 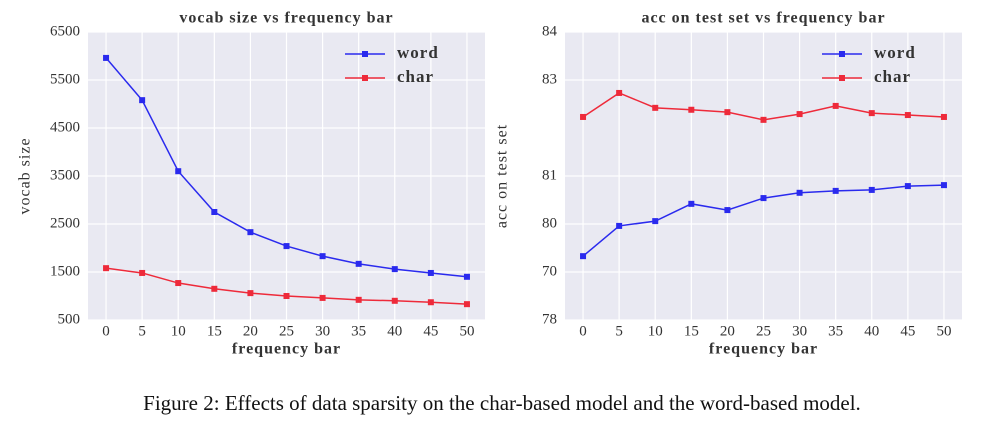 What do you see at coordinates (65, 127) in the screenshot?
I see `y-tick-label: 4500` at bounding box center [65, 127].